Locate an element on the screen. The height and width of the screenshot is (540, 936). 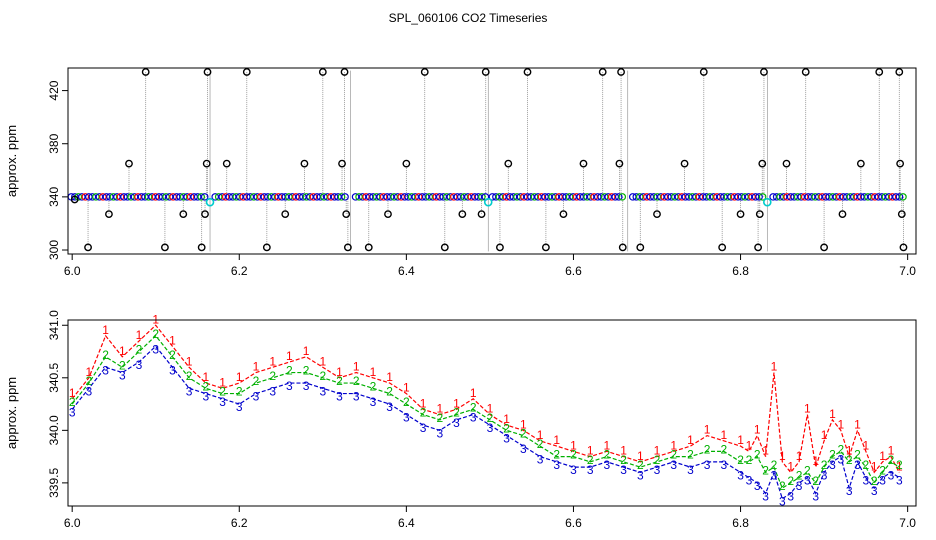
bottom-y-tick-label: 340.0 is located at coordinates (54, 430).